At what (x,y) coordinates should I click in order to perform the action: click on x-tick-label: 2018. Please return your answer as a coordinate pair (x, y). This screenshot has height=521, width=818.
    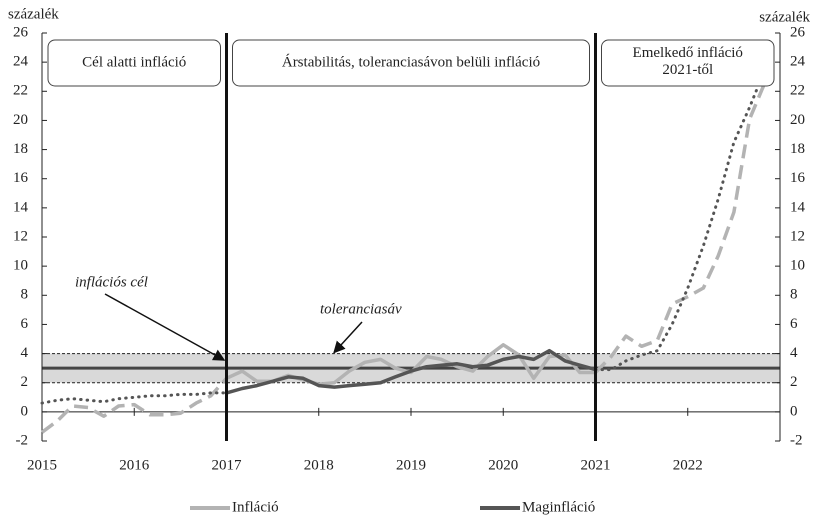
    Looking at the image, I should click on (319, 465).